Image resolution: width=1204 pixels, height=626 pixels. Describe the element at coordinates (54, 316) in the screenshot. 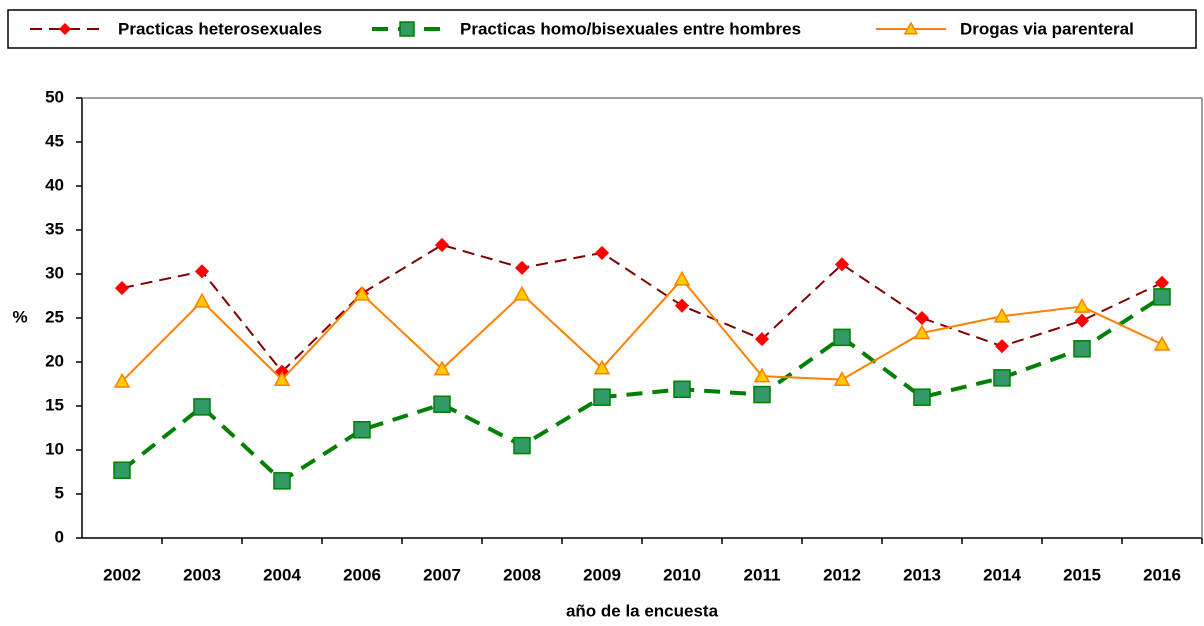

I see `y-tick-label: 25` at that location.